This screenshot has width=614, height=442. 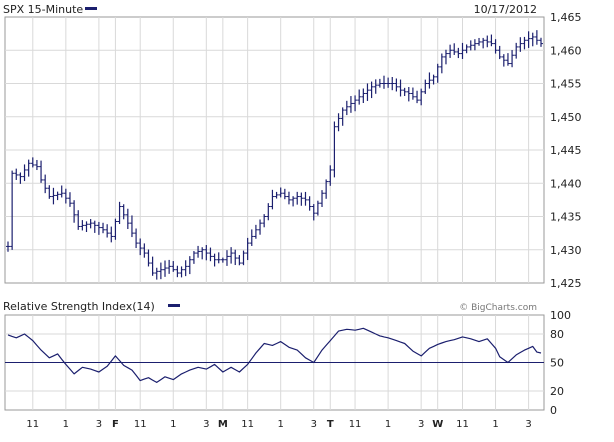 I want to click on chart-date: 10/17/2012, so click(x=505, y=9).